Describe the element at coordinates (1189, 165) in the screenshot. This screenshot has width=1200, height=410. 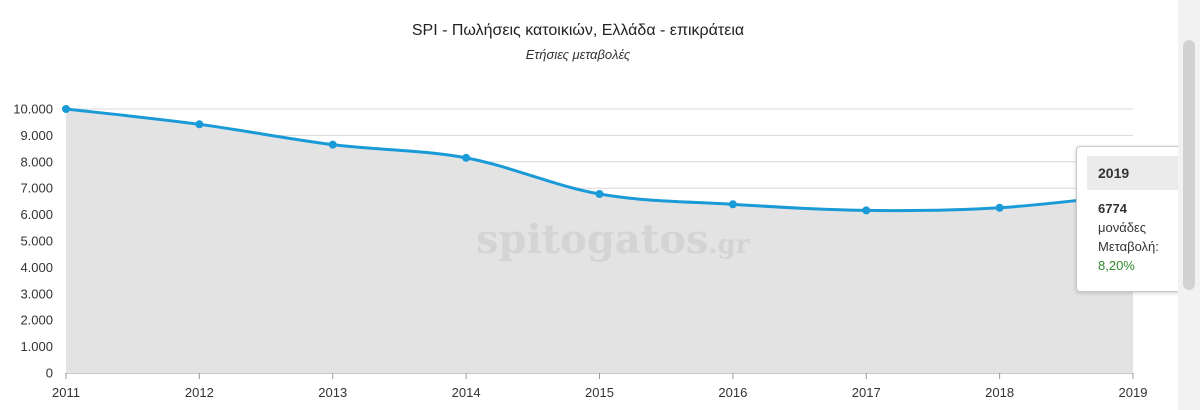
I see `scrollbar-thumb` at that location.